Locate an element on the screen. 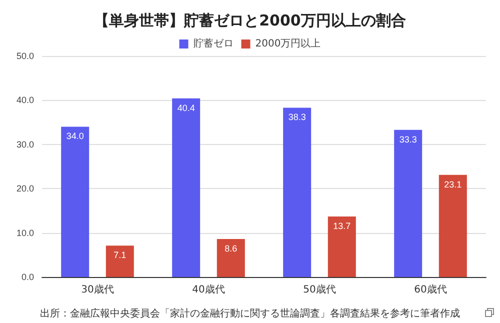 This screenshot has width=500, height=323. data-label: 40.4 is located at coordinates (186, 107).